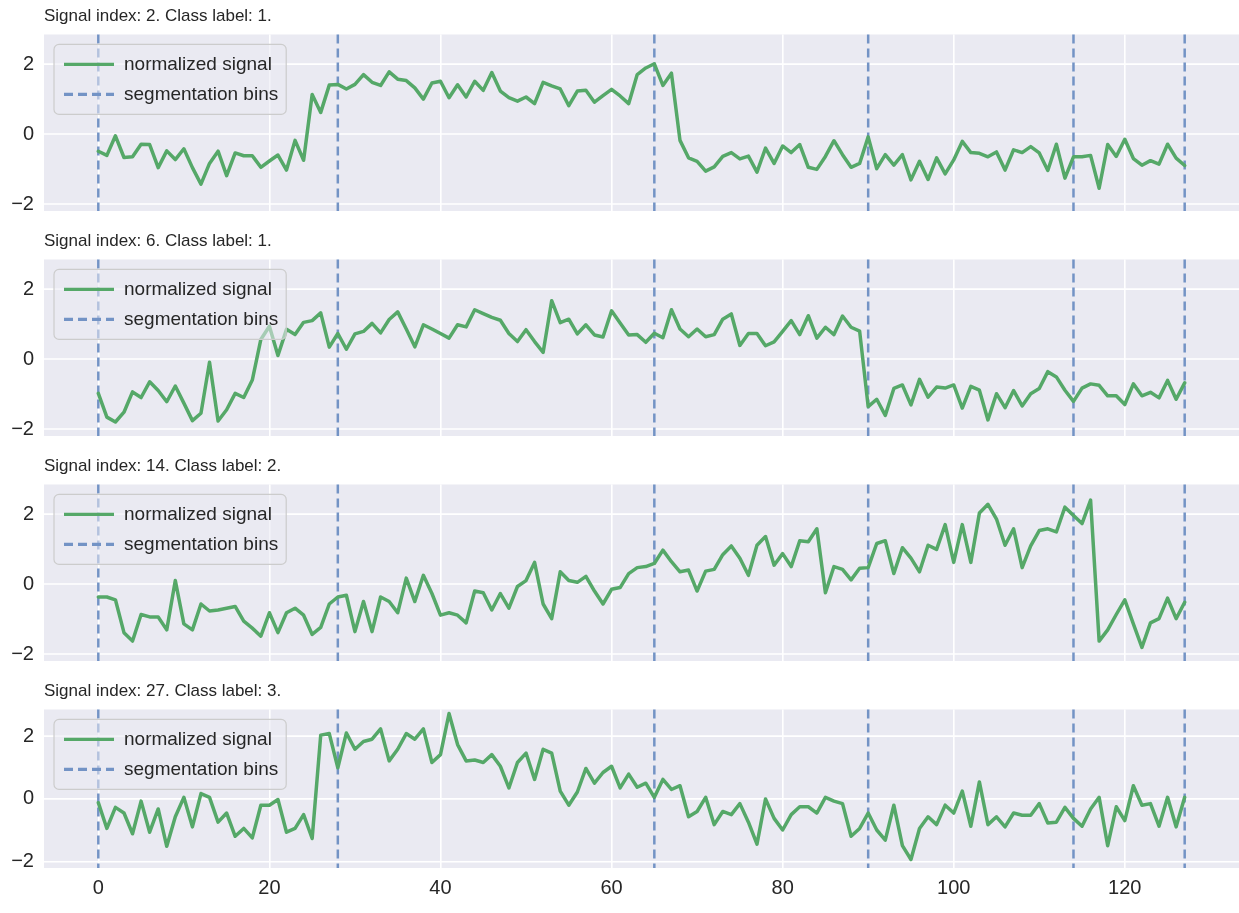 This screenshot has height=913, width=1239. What do you see at coordinates (163, 465) in the screenshot?
I see `chart-title: Signal index: 14. Class label: 2.` at bounding box center [163, 465].